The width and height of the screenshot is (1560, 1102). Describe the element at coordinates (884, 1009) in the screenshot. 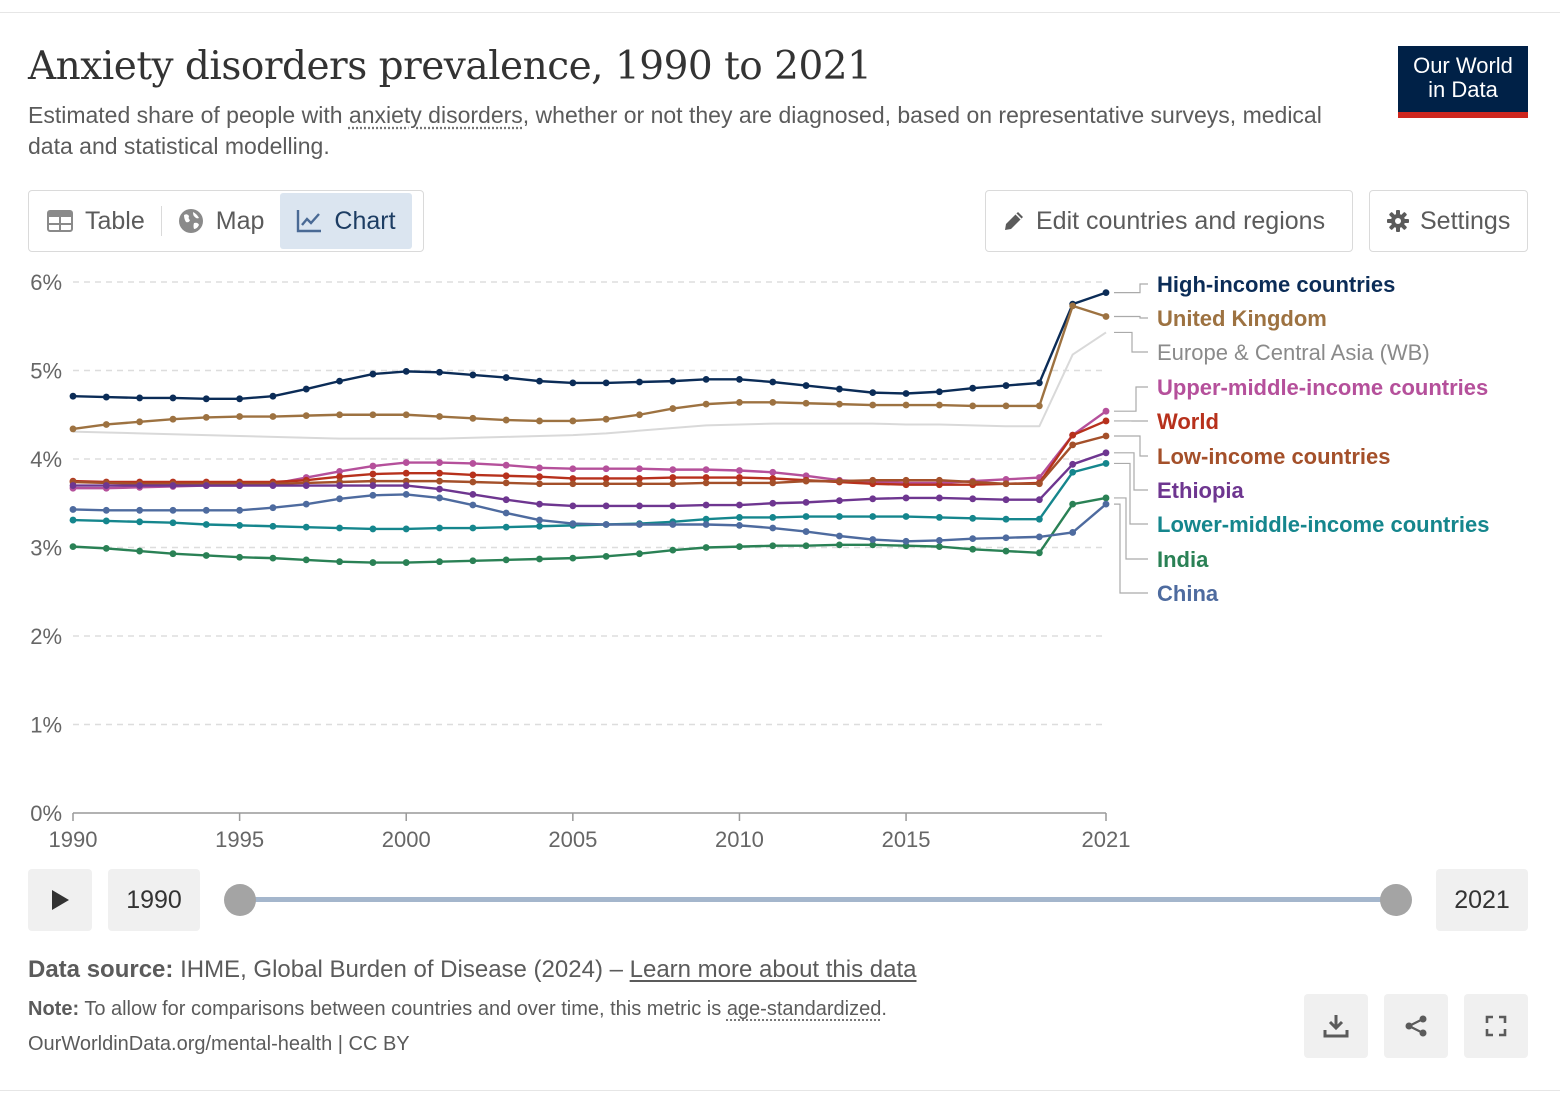

I see `note-end: .` at that location.